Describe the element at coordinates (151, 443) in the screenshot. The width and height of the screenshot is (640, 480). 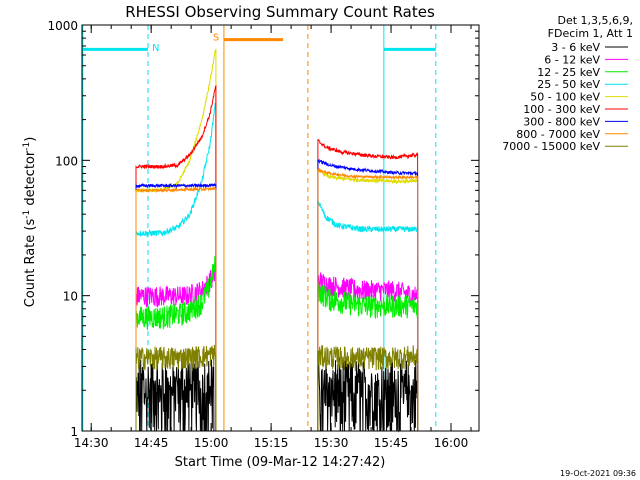
I see `x-tick-label-1: 14:45` at that location.